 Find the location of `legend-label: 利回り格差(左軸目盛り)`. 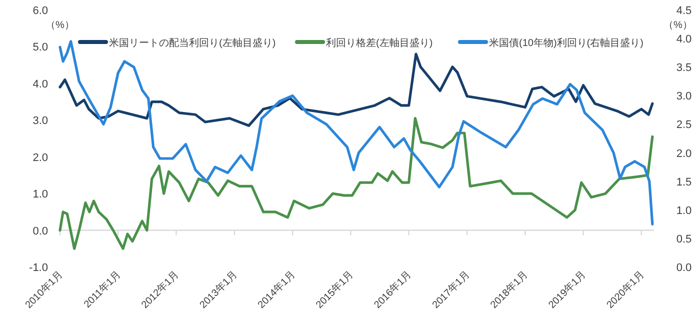

legend-label: 利回り格差(左軸目盛り) is located at coordinates (379, 43).